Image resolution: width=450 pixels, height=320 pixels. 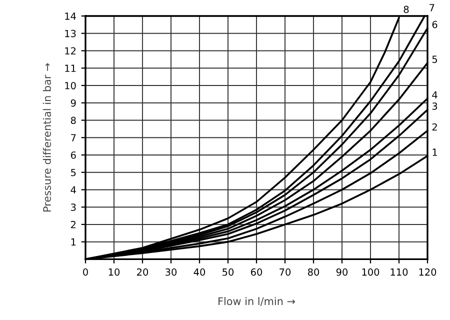 I want to click on x-tick-label: 100, so click(x=371, y=272).